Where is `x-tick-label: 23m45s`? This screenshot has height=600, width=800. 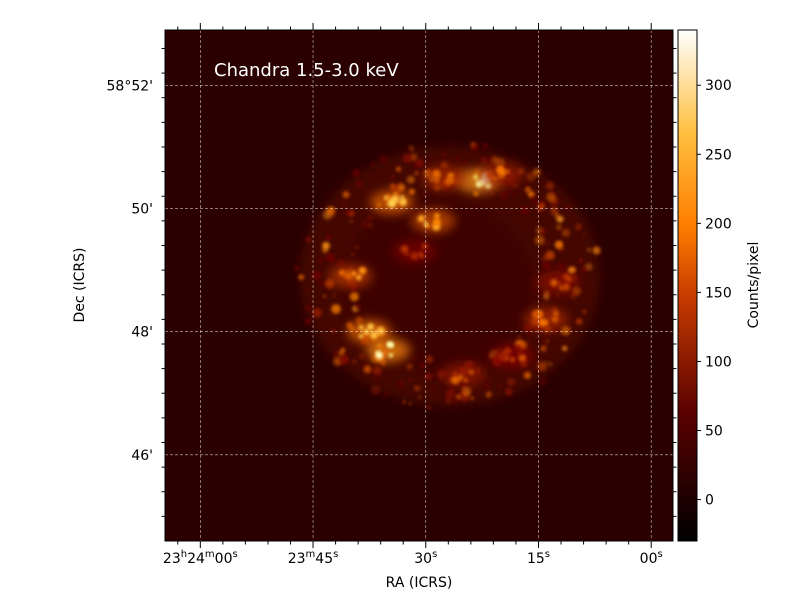 x-tick-label: 23m45s is located at coordinates (313, 558).